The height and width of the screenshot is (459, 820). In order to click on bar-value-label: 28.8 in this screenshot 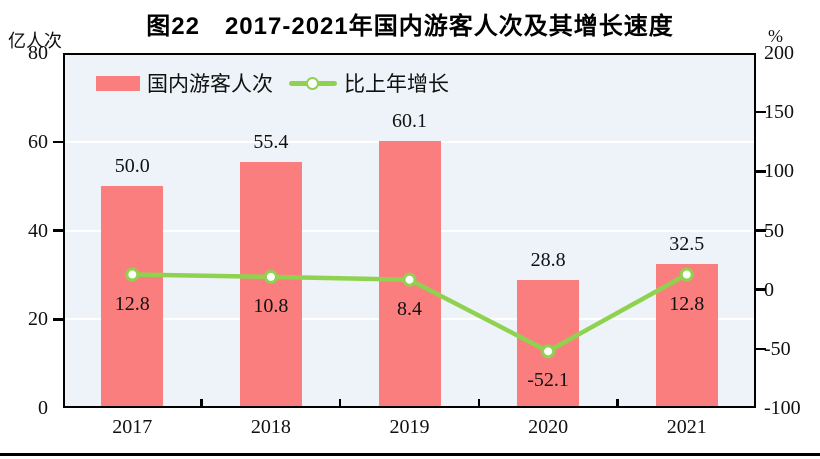, I will do `click(548, 260)`.